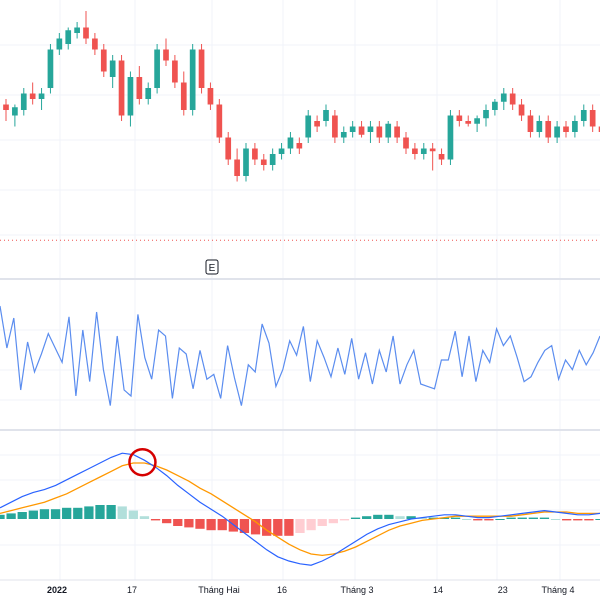  I want to click on x-axis: 2022 17 Tháng Hai 16 Tháng 3 14 23 Tháng 4, so click(300, 587).